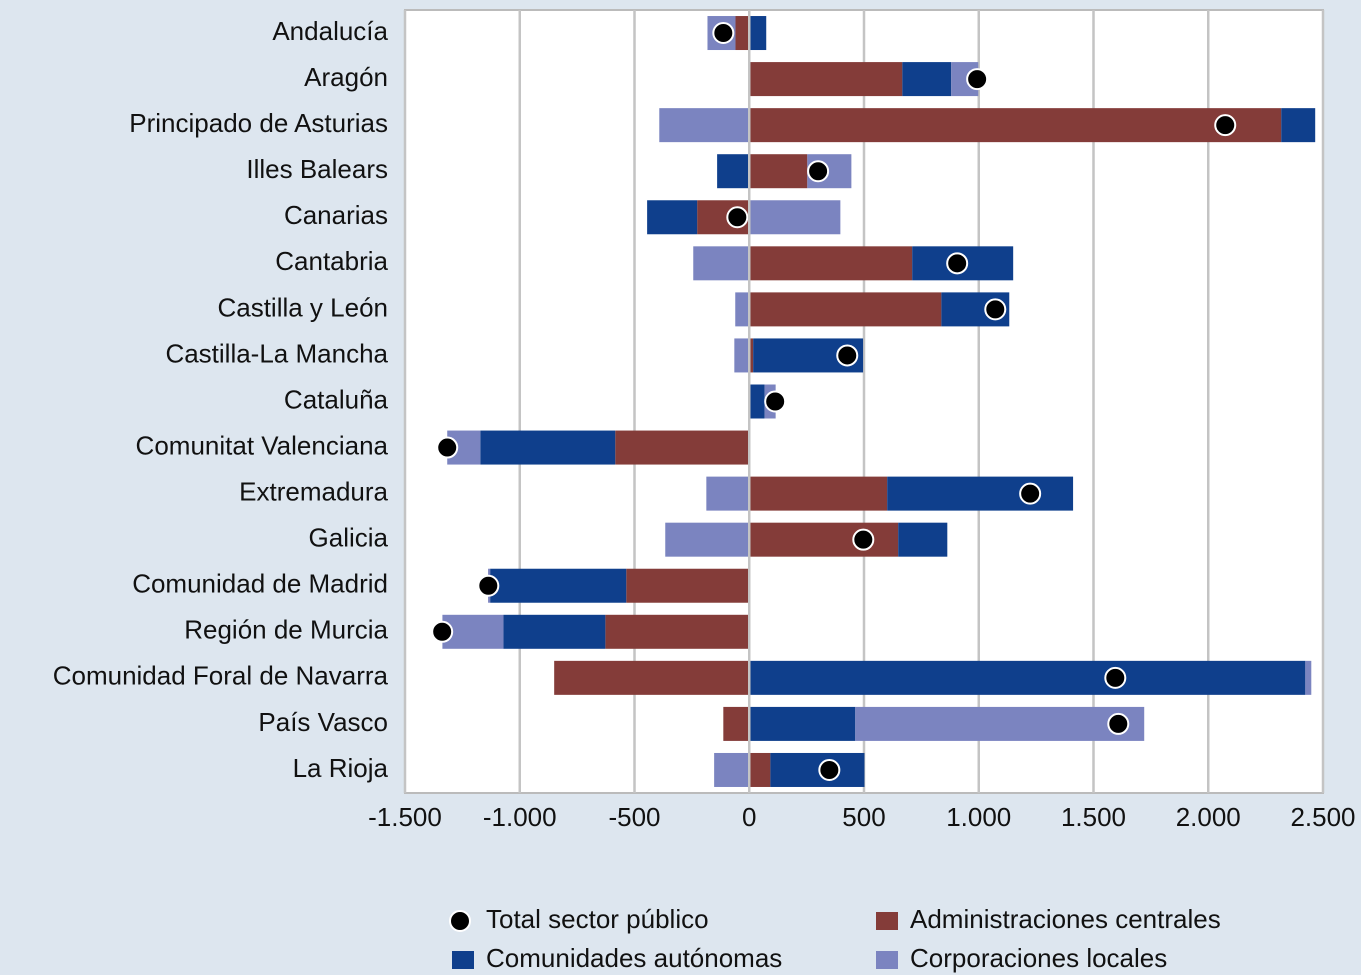  Describe the element at coordinates (276, 353) in the screenshot. I see `y-tick-label: Castilla-La Mancha` at that location.